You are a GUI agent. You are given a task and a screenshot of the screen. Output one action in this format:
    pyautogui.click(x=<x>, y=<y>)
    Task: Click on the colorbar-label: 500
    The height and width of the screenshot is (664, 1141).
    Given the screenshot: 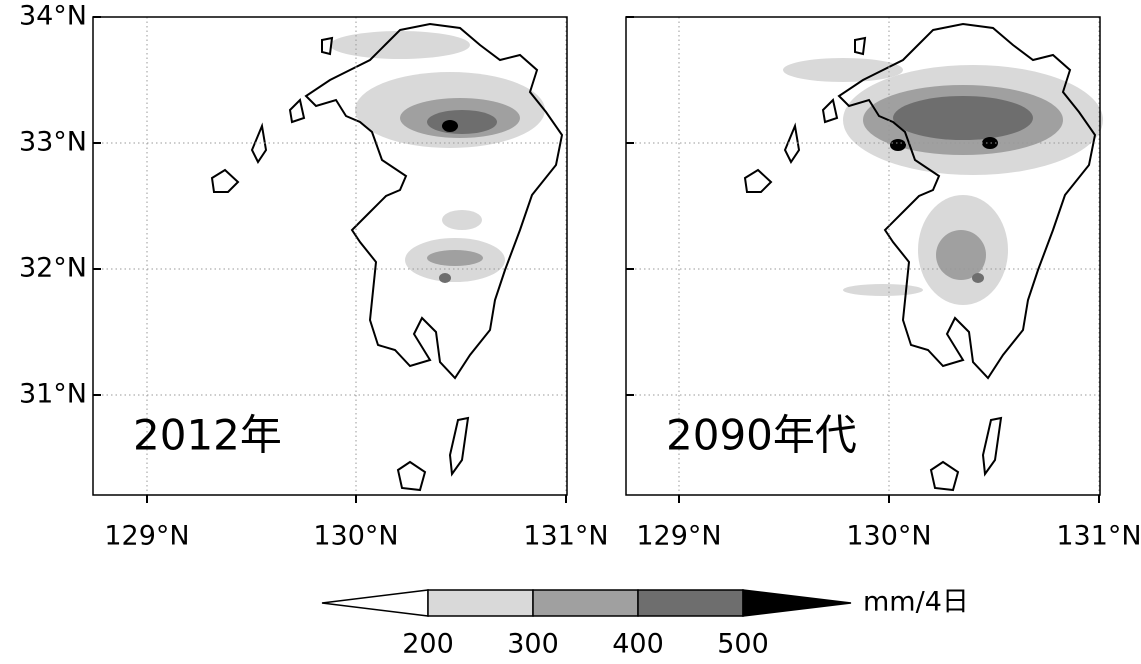 What is the action you would take?
    pyautogui.click(x=743, y=644)
    